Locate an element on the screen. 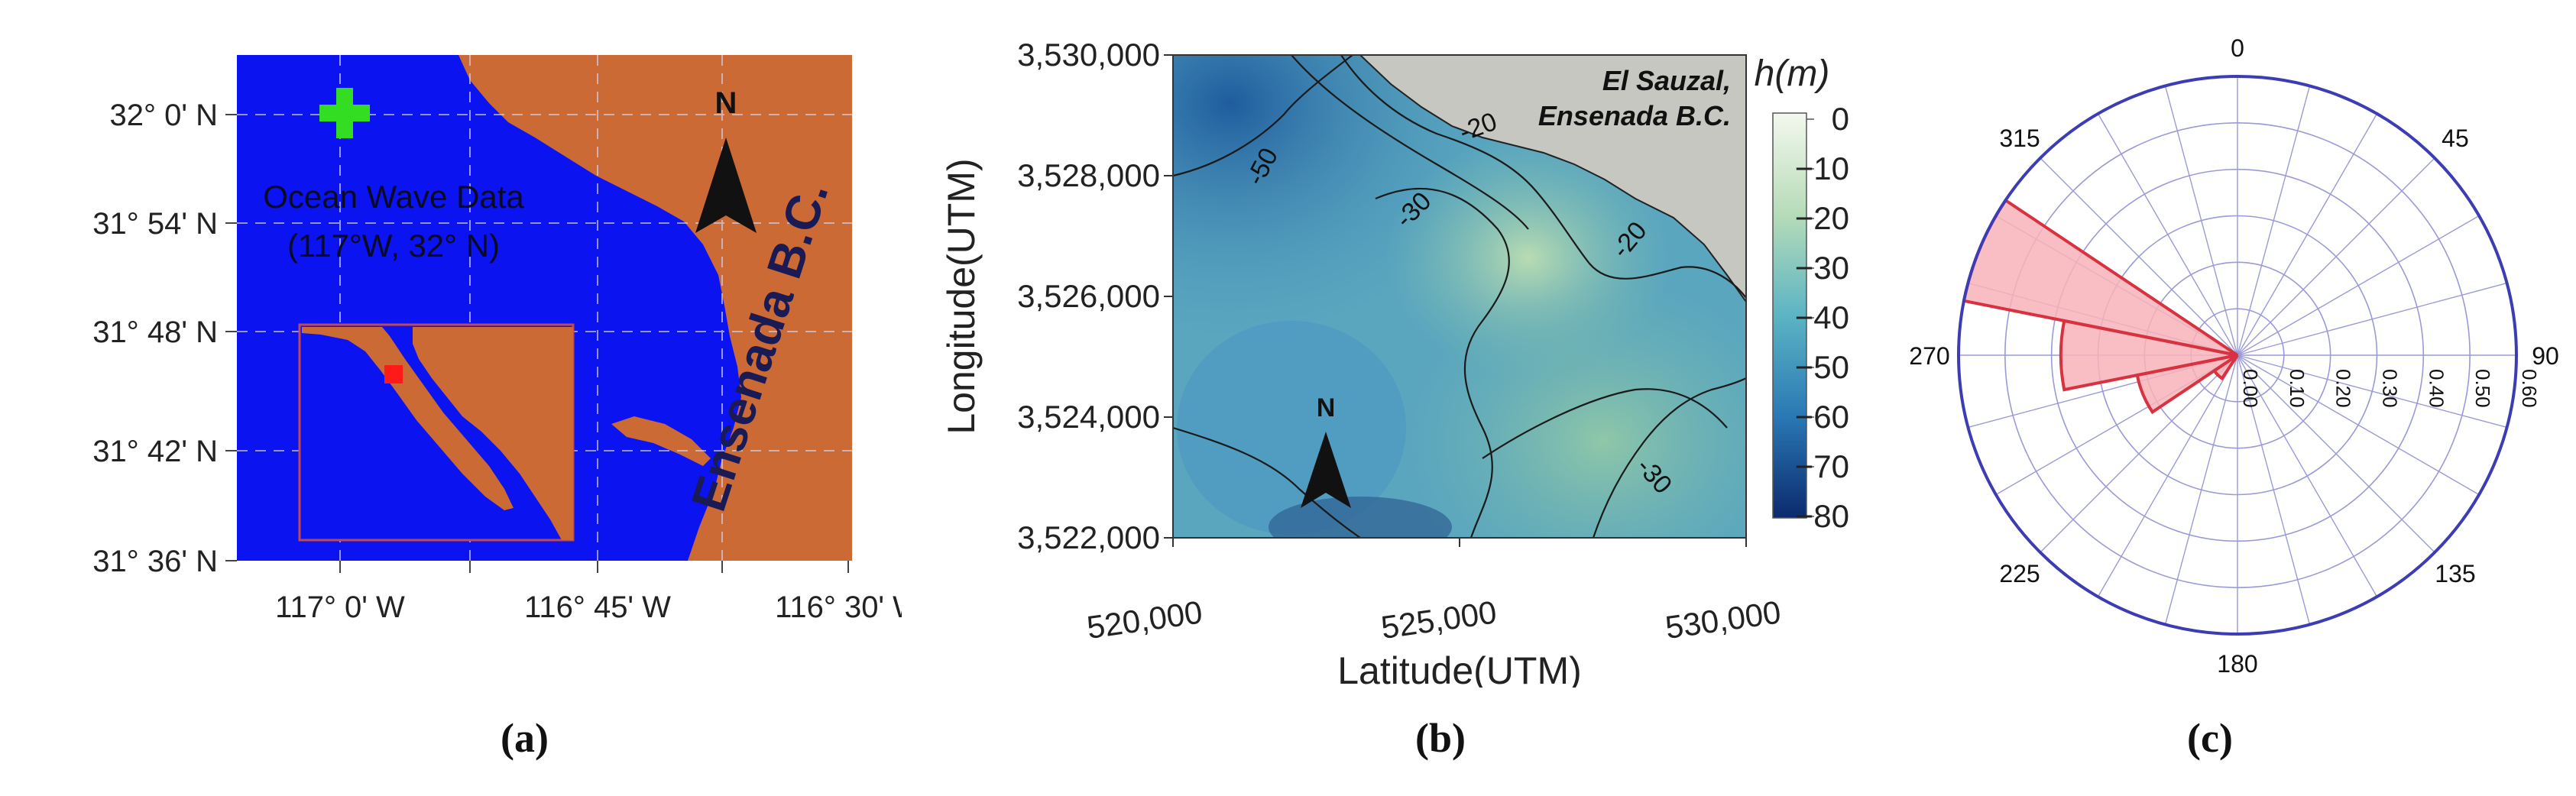  inset-land-mainland is located at coordinates (493, 433).